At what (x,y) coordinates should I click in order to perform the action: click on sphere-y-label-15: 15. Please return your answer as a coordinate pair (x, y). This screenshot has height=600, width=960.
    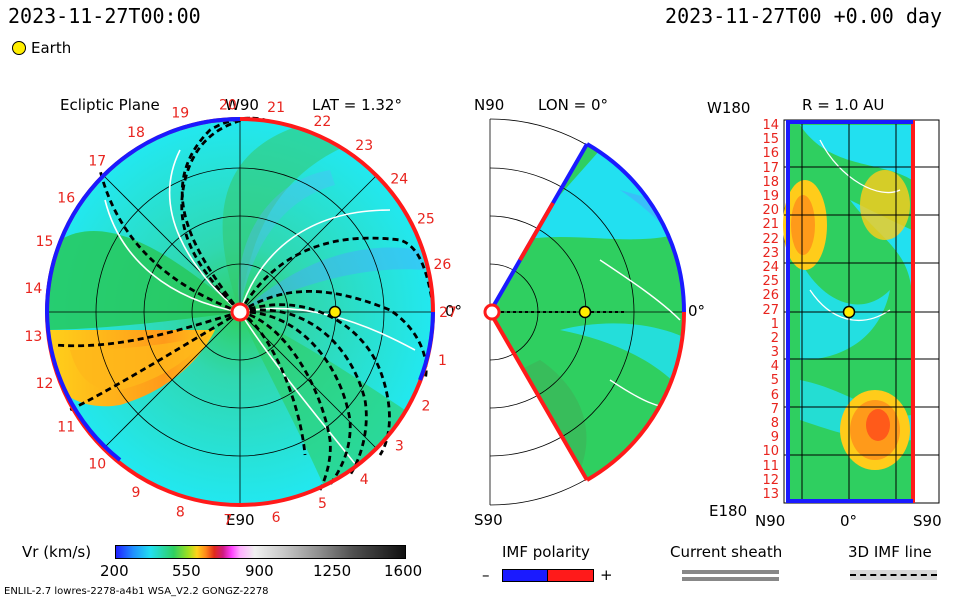
    Looking at the image, I should click on (770, 140).